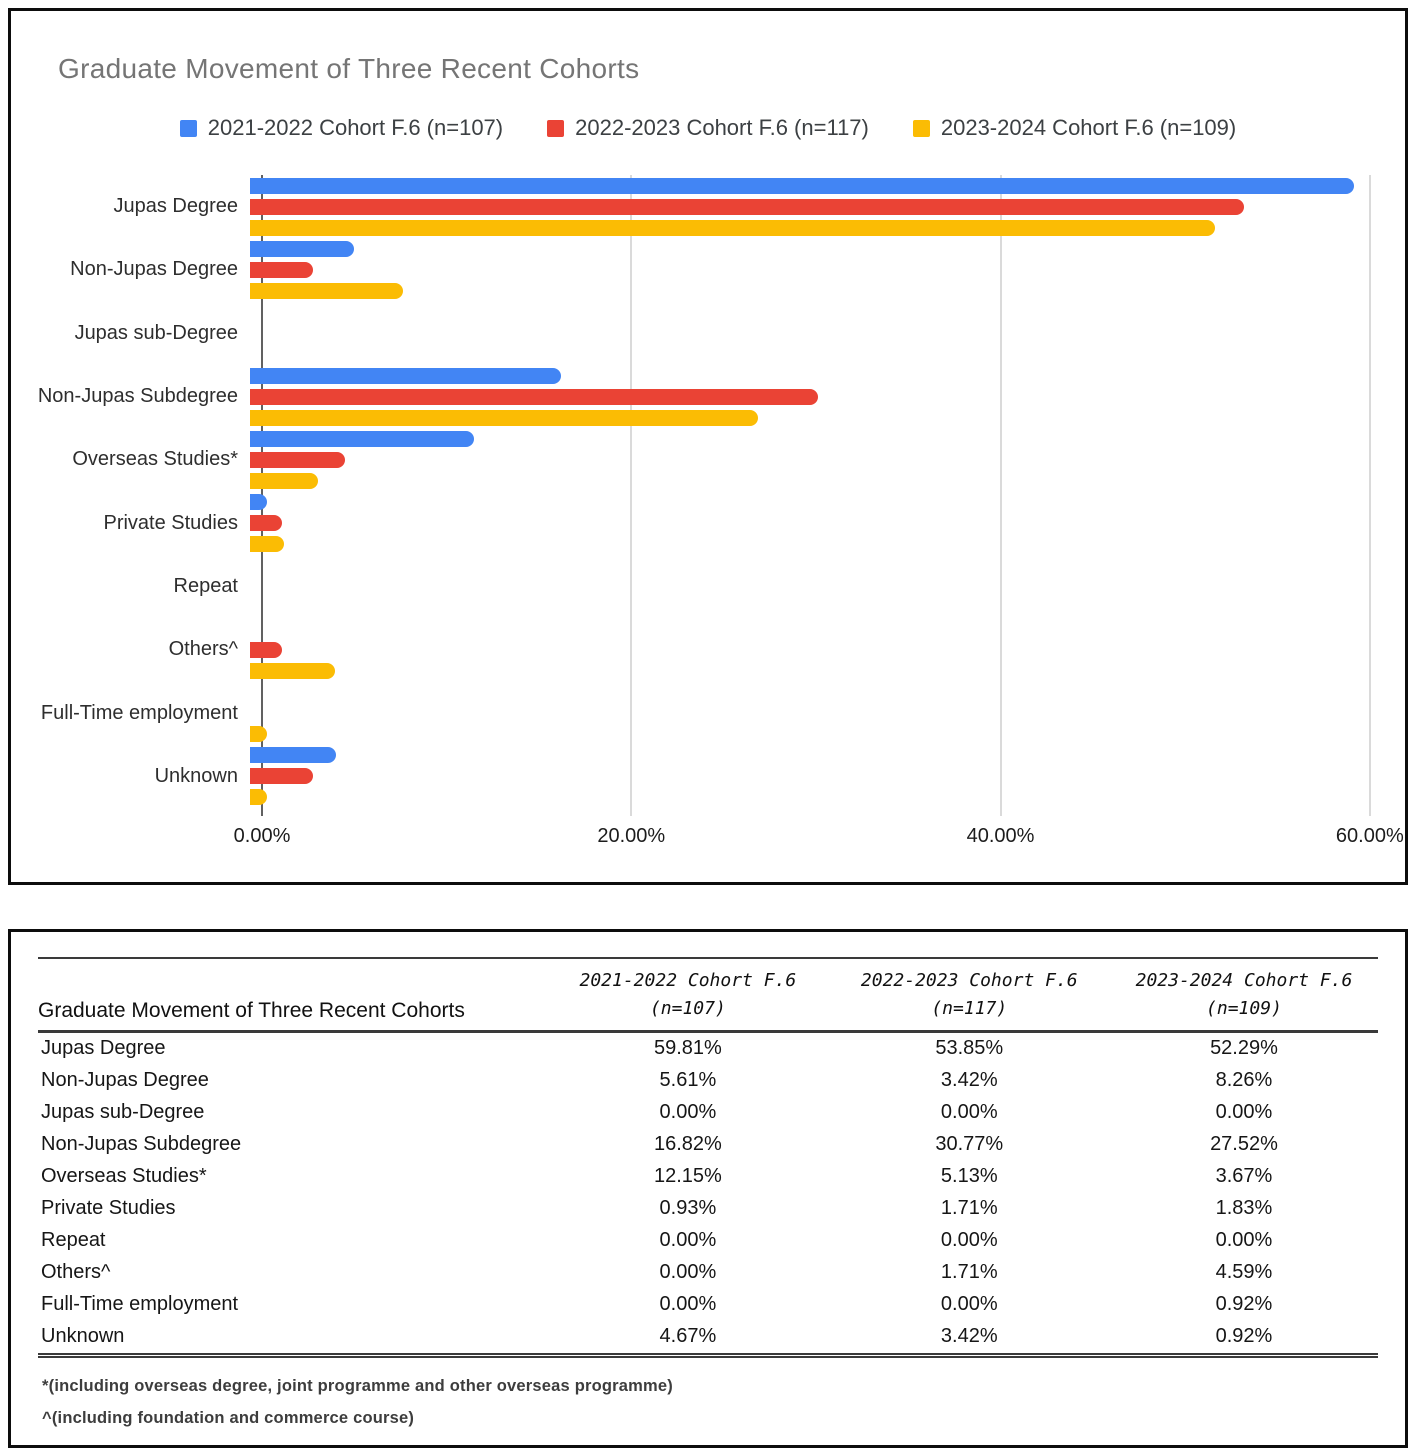  Describe the element at coordinates (170, 522) in the screenshot. I see `category-label: Private Studies` at that location.